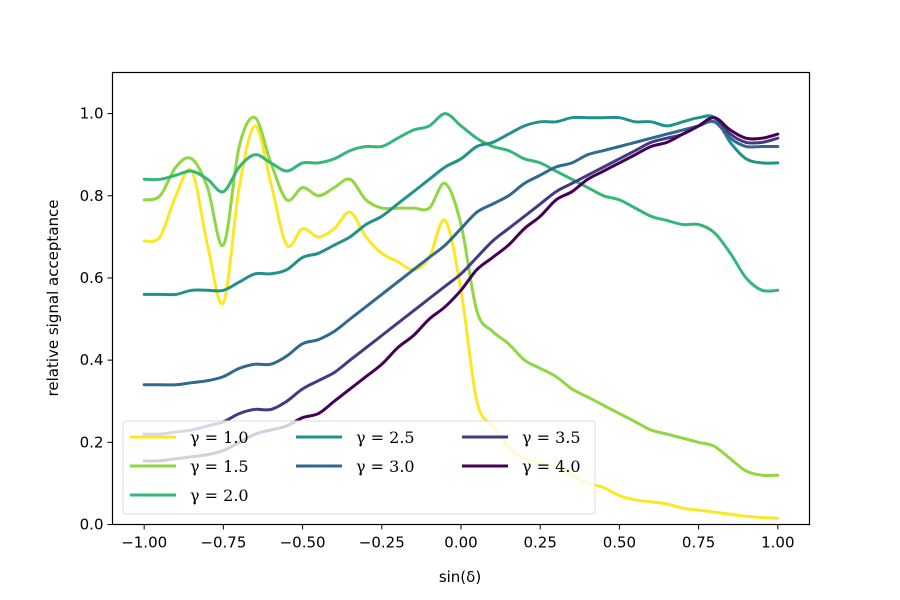 The width and height of the screenshot is (900, 600). What do you see at coordinates (92, 442) in the screenshot?
I see `y-tick-label: 0.2` at bounding box center [92, 442].